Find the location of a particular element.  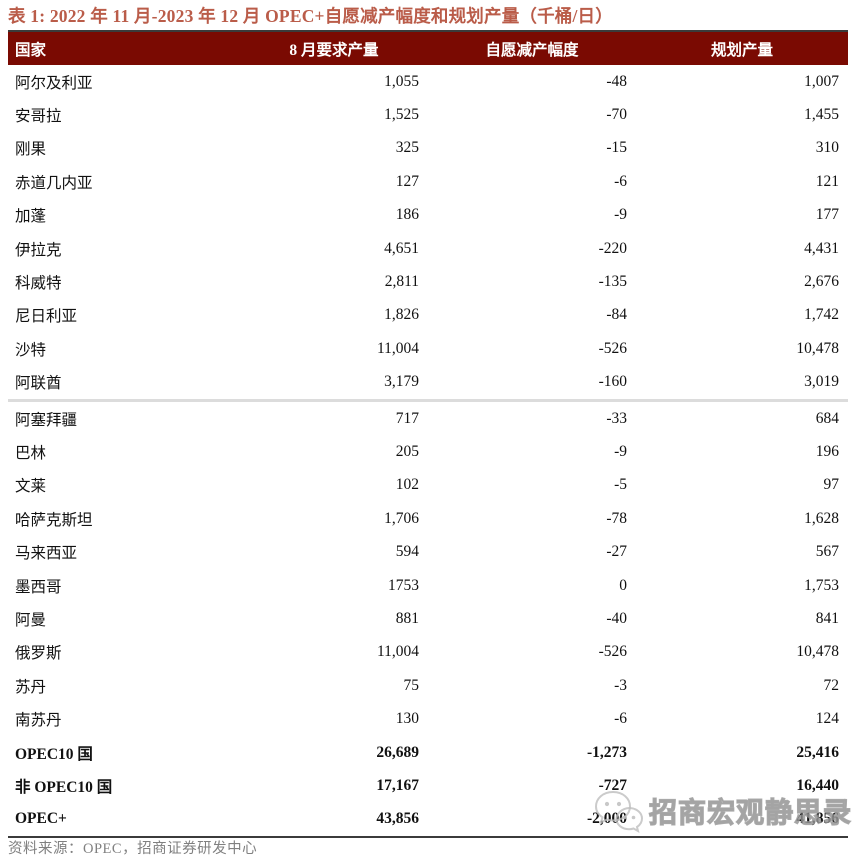

table-row: 伊拉克 4,651 -220 4,431 is located at coordinates (428, 248).